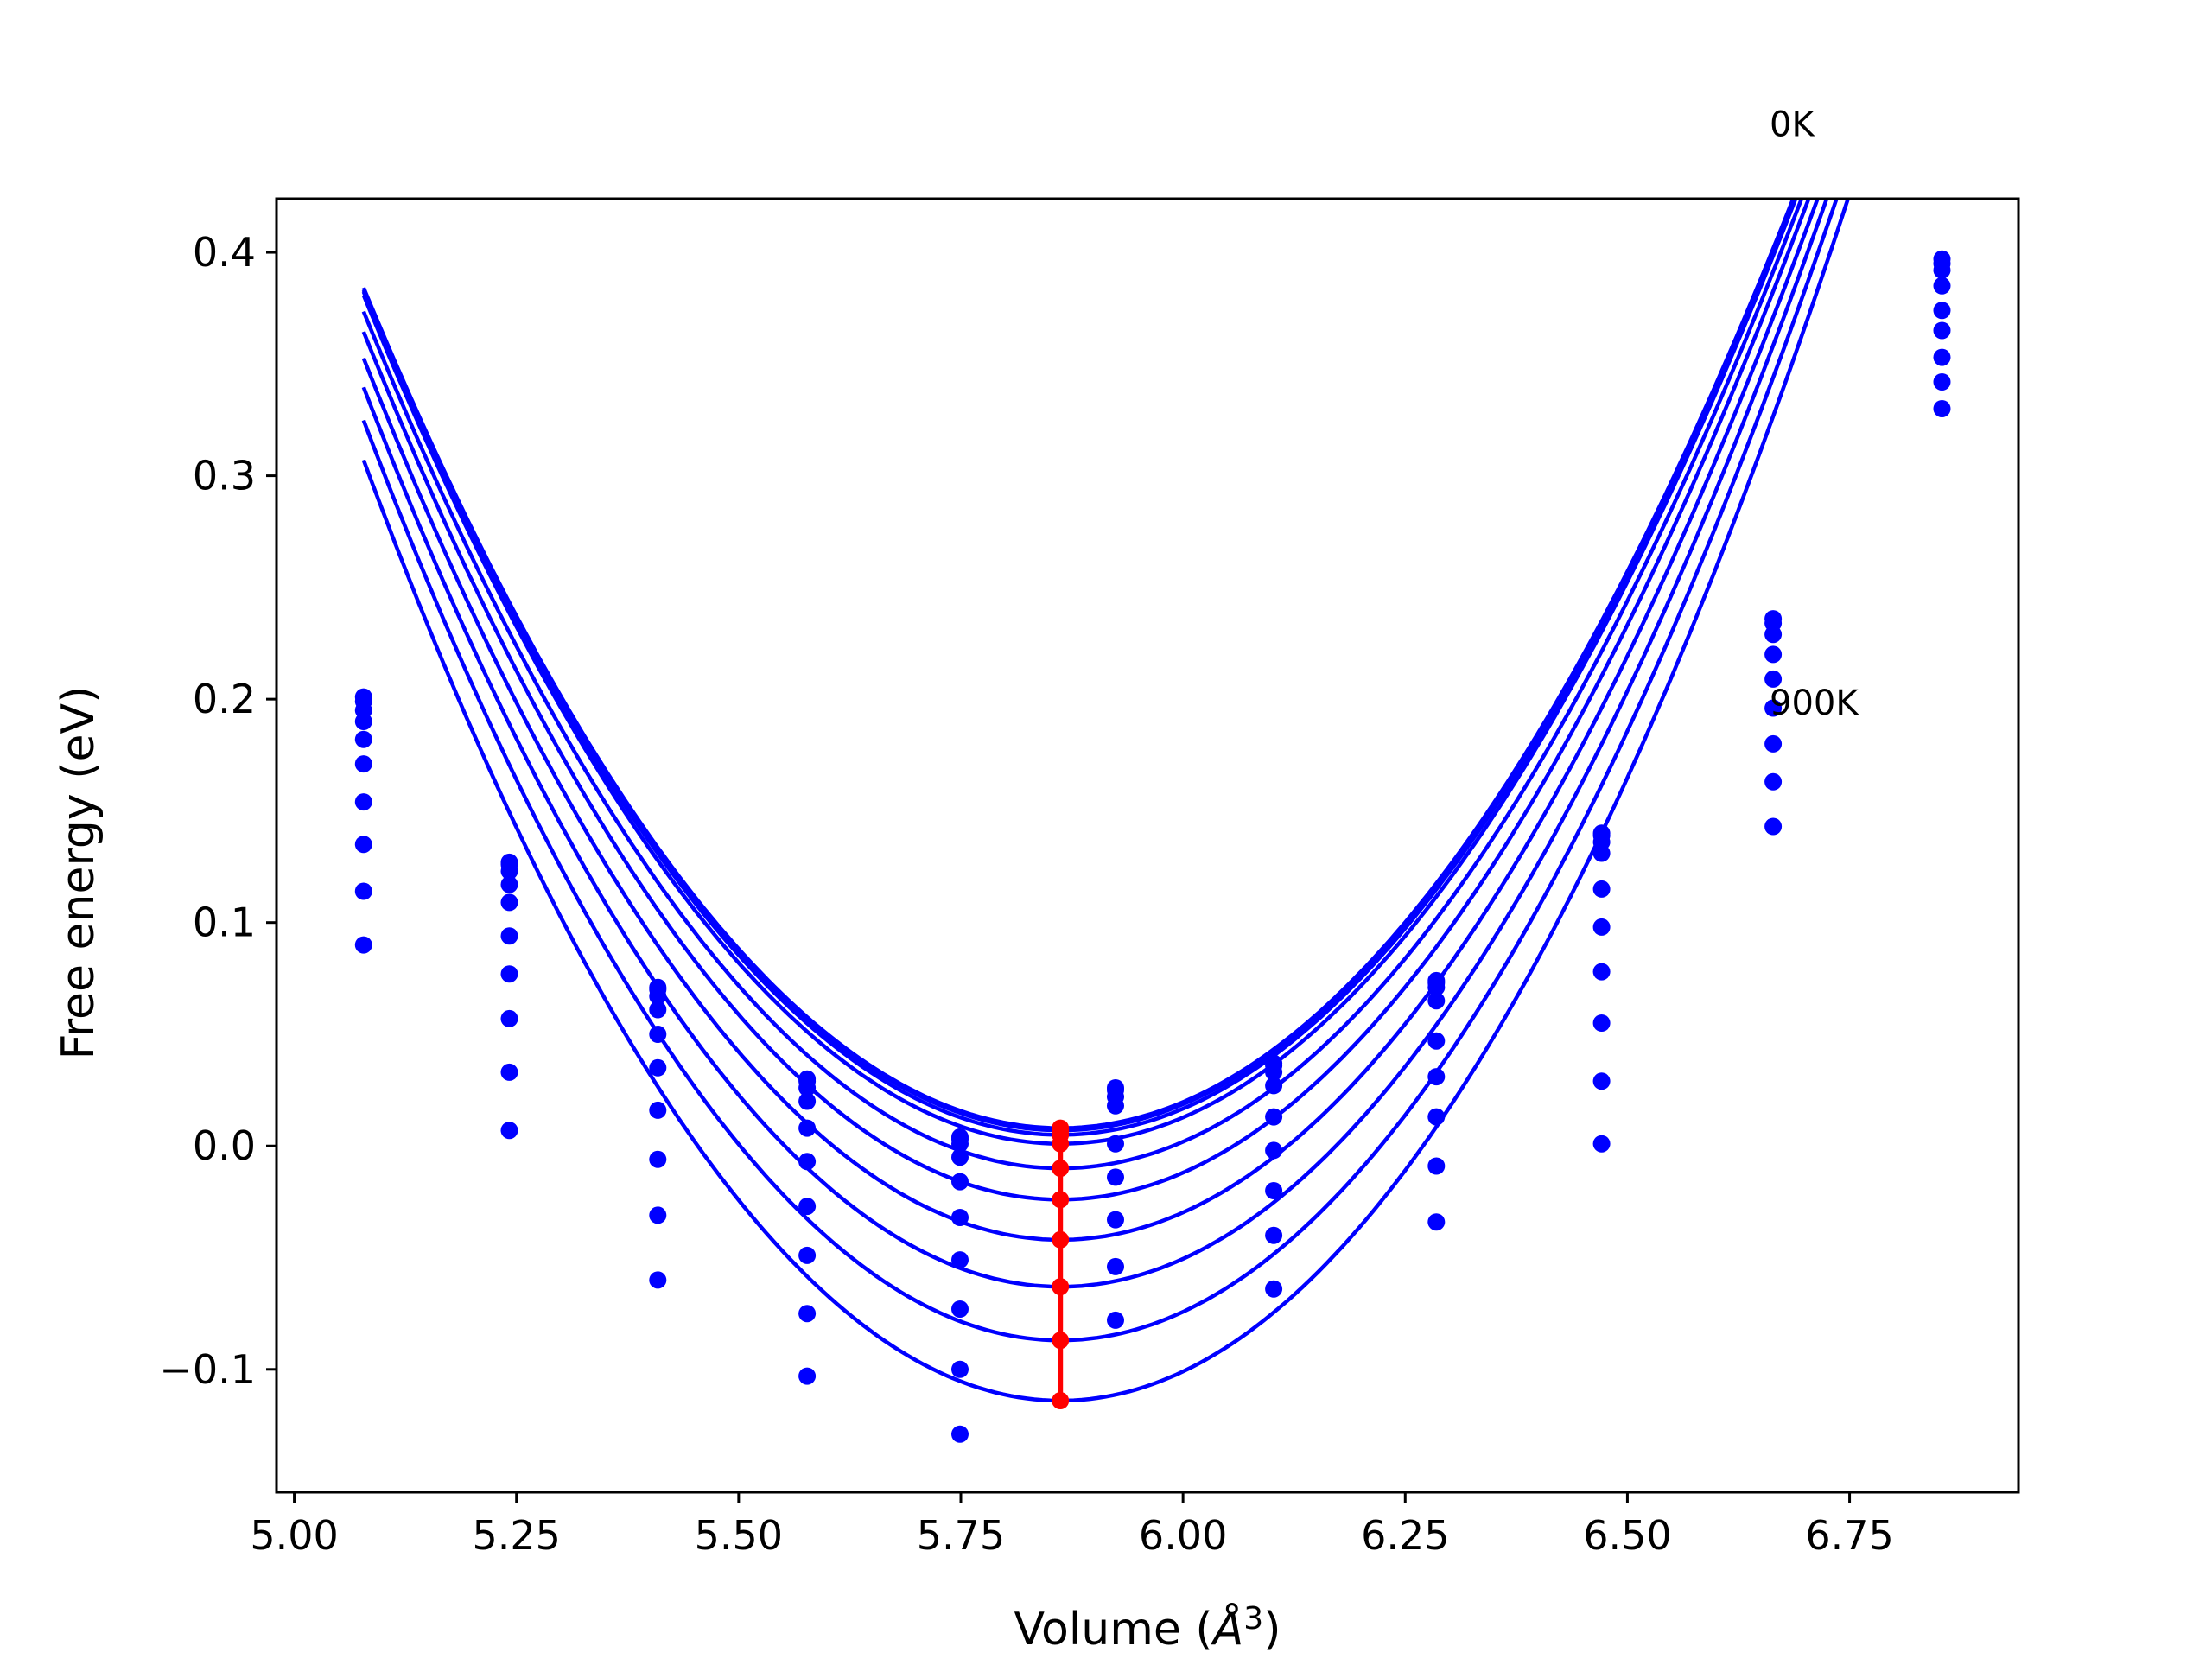 The image size is (2212, 1659). Describe the element at coordinates (517, 1535) in the screenshot. I see `x-tick-label: 5.25` at that location.